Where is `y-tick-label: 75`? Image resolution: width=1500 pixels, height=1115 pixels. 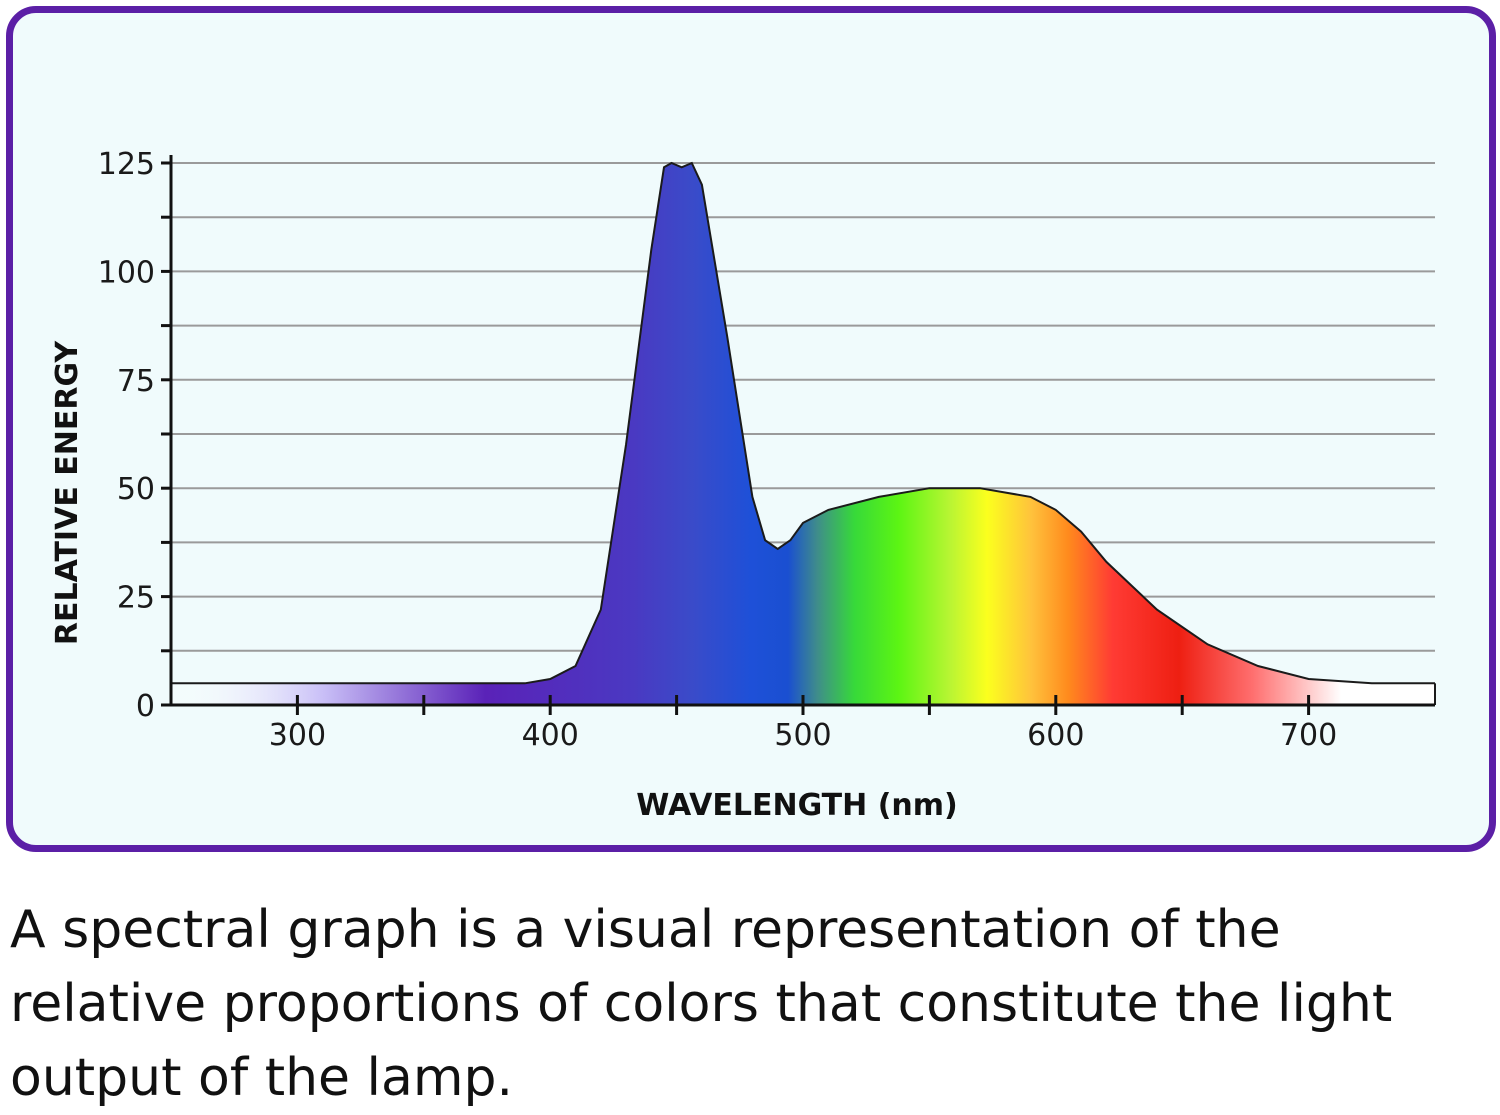 y-tick-label: 75 is located at coordinates (136, 381).